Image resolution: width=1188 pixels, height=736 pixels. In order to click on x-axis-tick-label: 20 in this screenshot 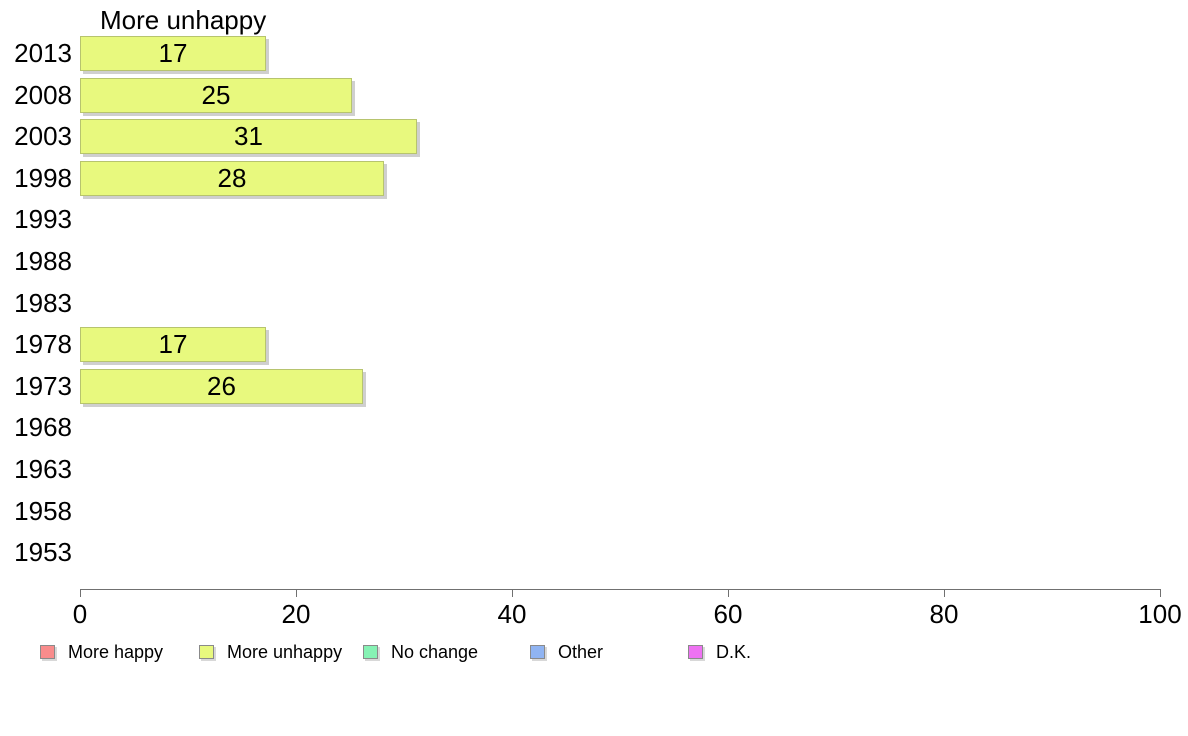, I will do `click(296, 614)`.